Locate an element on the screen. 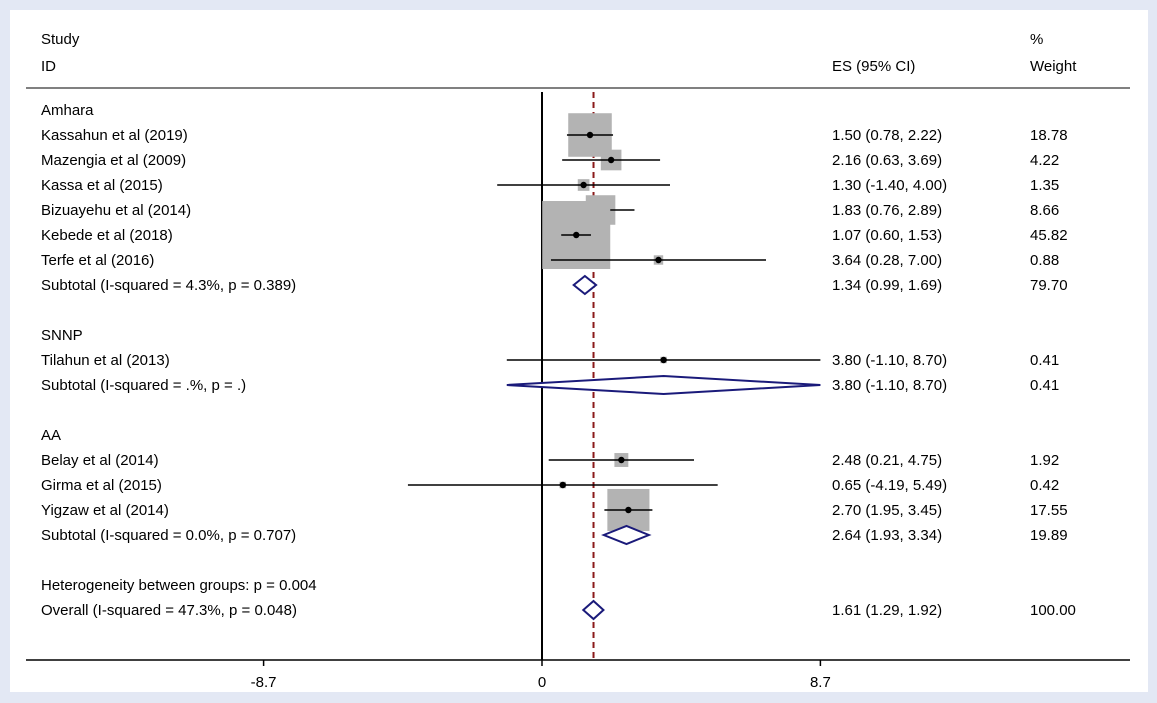  study-ci-text: 3.80 (-1.10, 8.70) is located at coordinates (889, 360).